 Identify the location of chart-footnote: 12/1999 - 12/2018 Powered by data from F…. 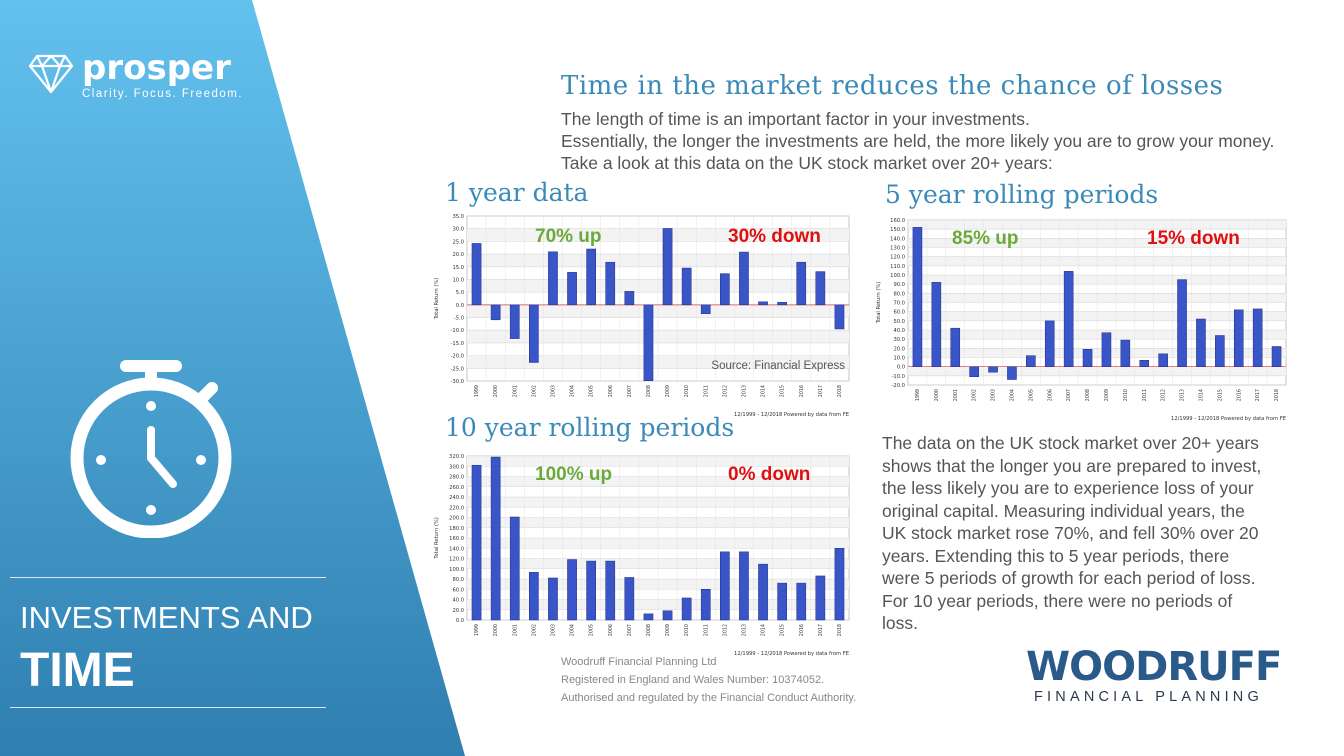
(1228, 419).